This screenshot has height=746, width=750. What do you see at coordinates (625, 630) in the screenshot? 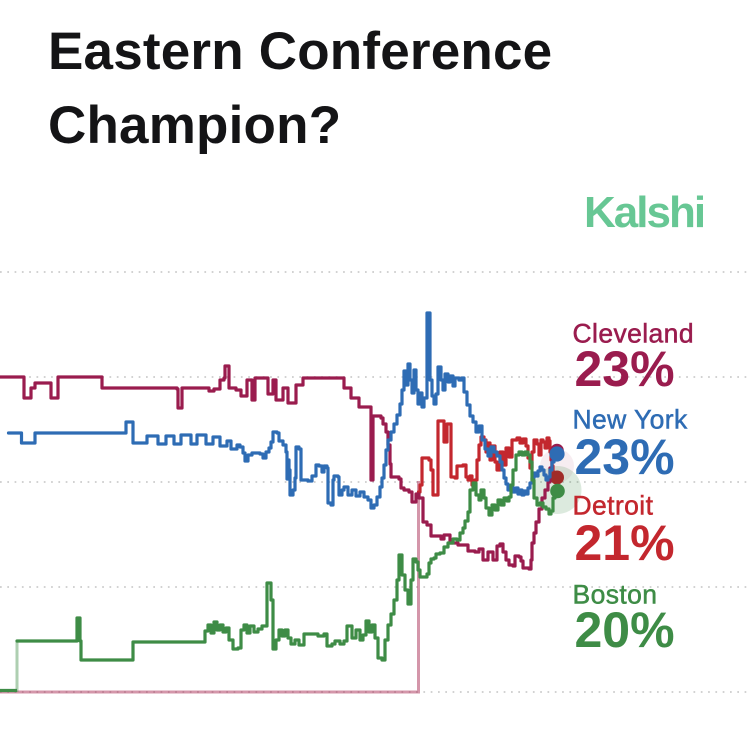
I see `svg-text: 20%` at bounding box center [625, 630].